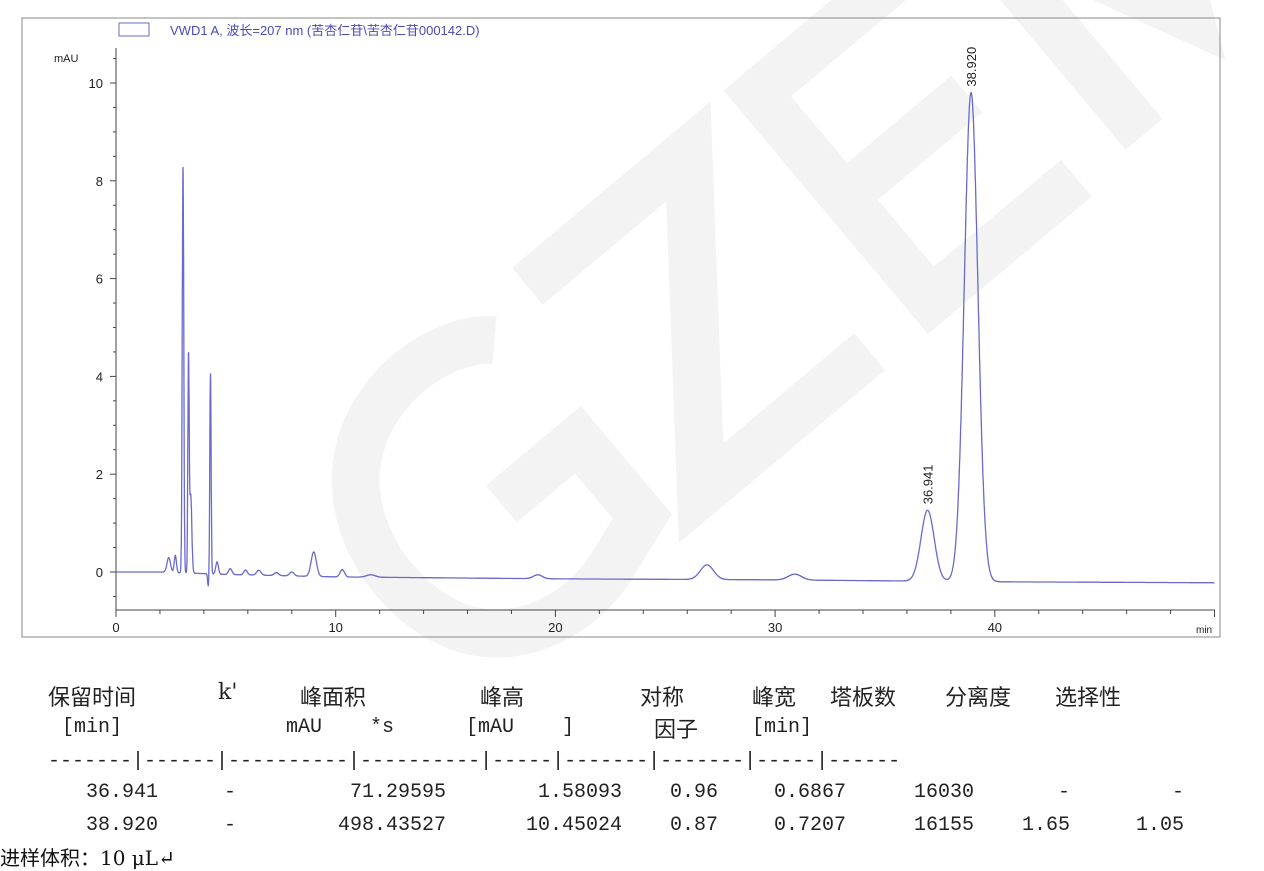 The image size is (1264, 871). What do you see at coordinates (907, 167) in the screenshot?
I see `watermark-letter-e` at bounding box center [907, 167].